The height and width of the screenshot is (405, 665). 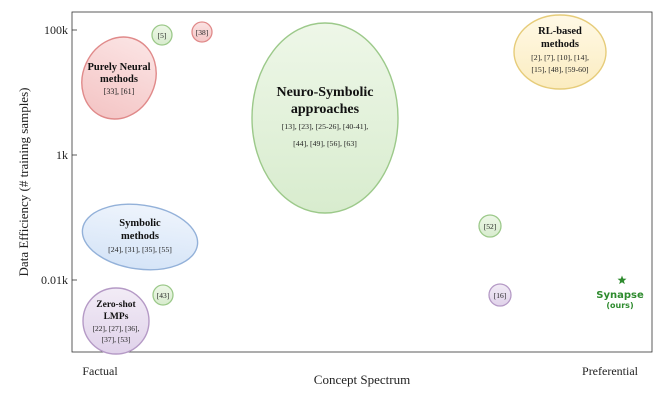 I want to click on ref5-node: [5], so click(x=162, y=35).